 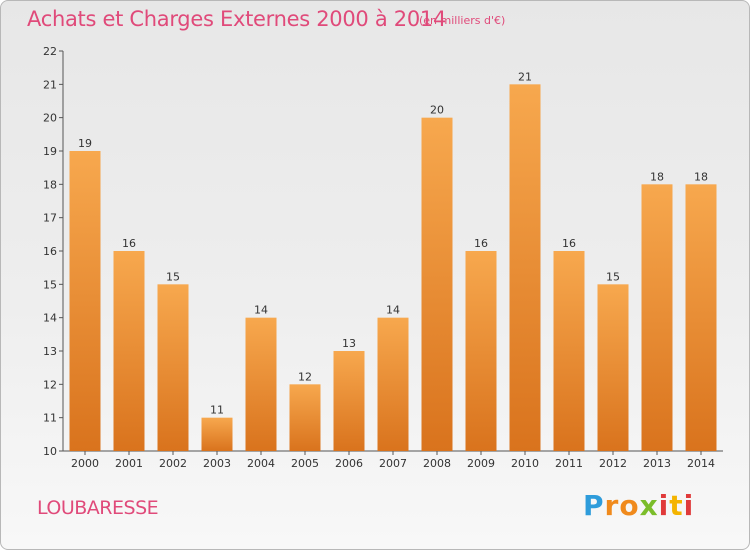 I want to click on bar-2002, so click(x=173, y=367).